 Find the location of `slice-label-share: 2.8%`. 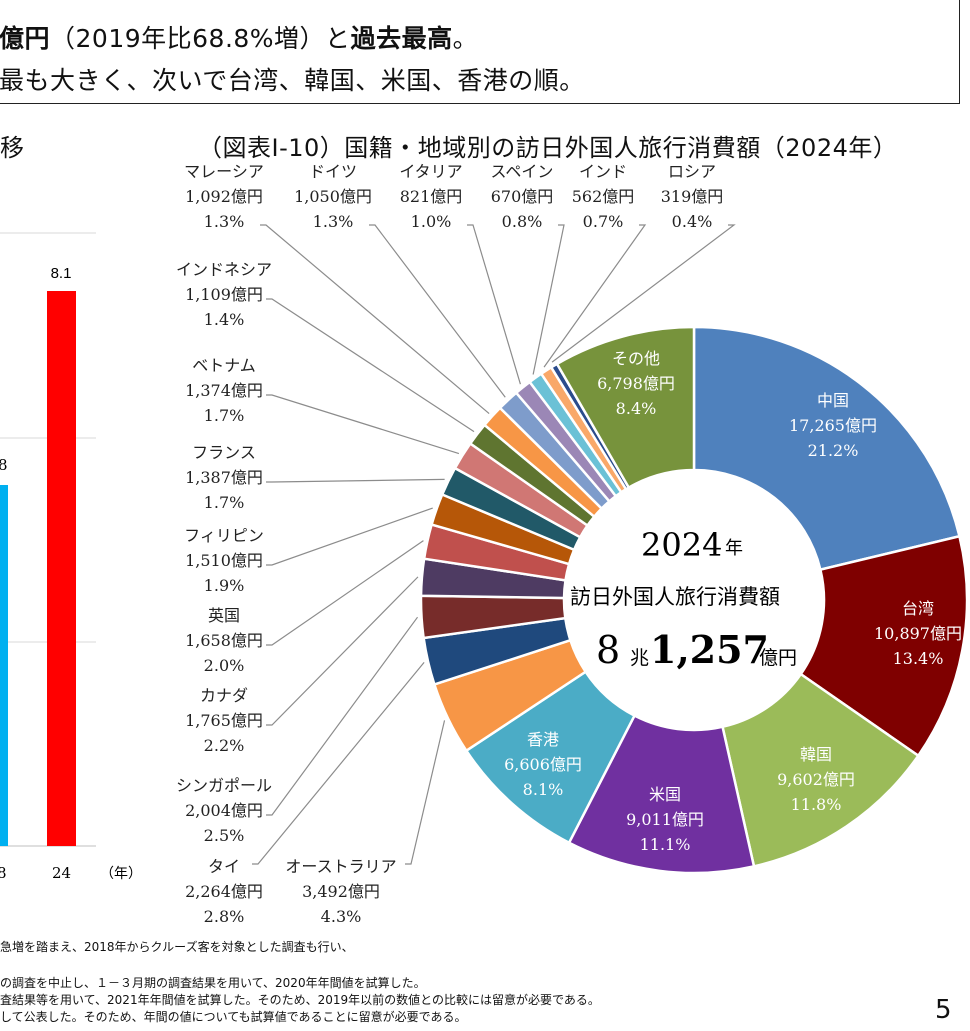

slice-label-share: 2.8% is located at coordinates (224, 916).